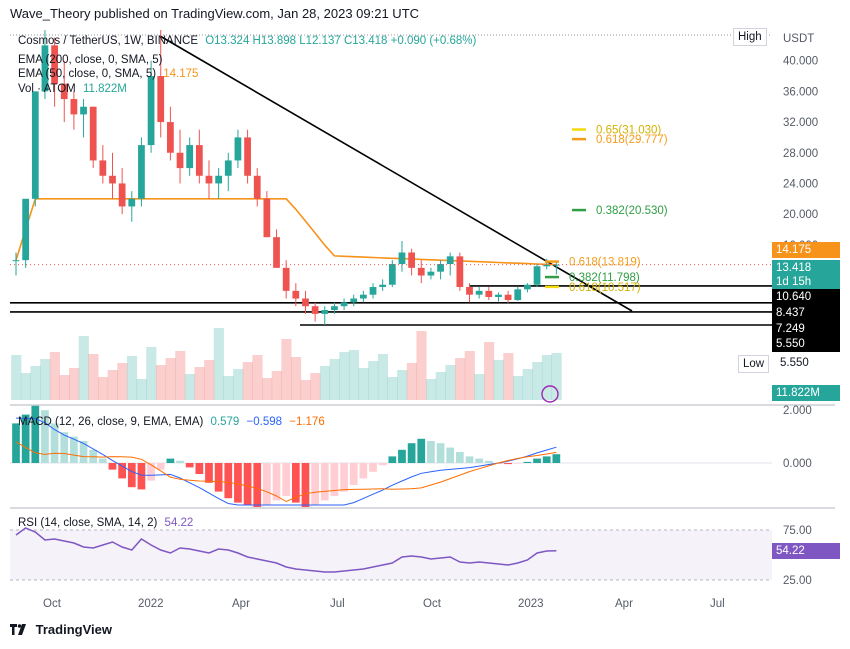  What do you see at coordinates (799, 39) in the screenshot?
I see `currency-label: USDT` at bounding box center [799, 39].